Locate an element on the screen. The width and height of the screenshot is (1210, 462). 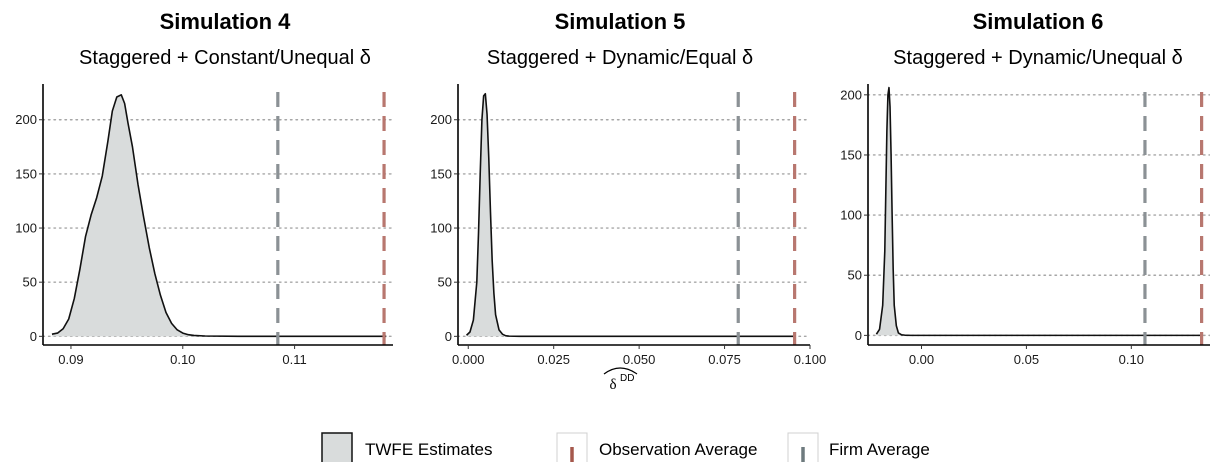
x-tick-label: 0.05 is located at coordinates (1026, 359).